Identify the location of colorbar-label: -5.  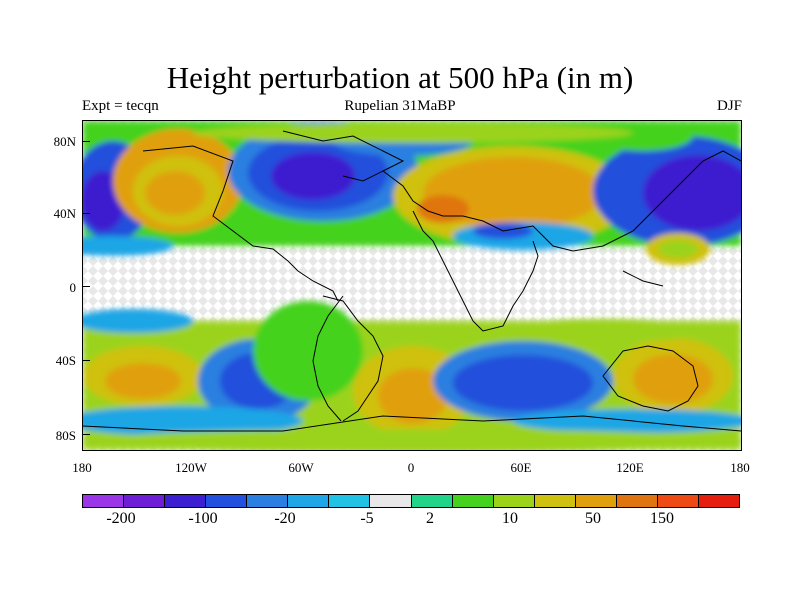
(367, 518).